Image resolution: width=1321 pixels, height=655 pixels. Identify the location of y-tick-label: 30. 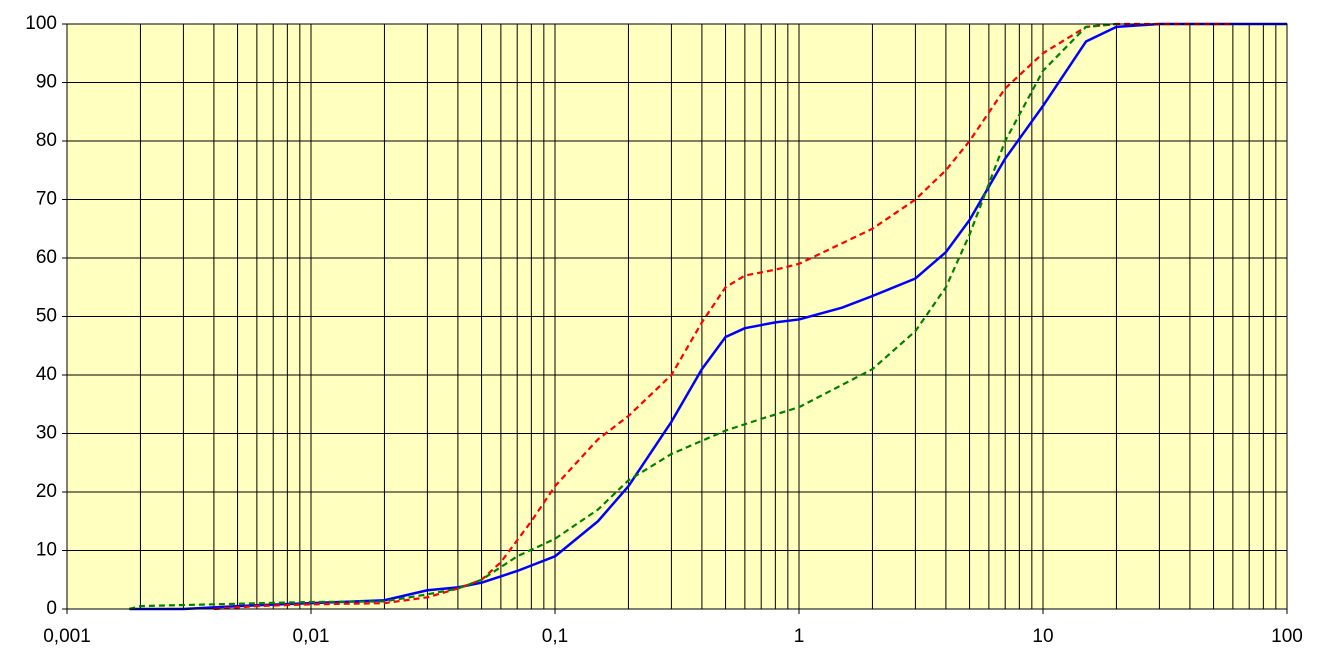
(46, 433).